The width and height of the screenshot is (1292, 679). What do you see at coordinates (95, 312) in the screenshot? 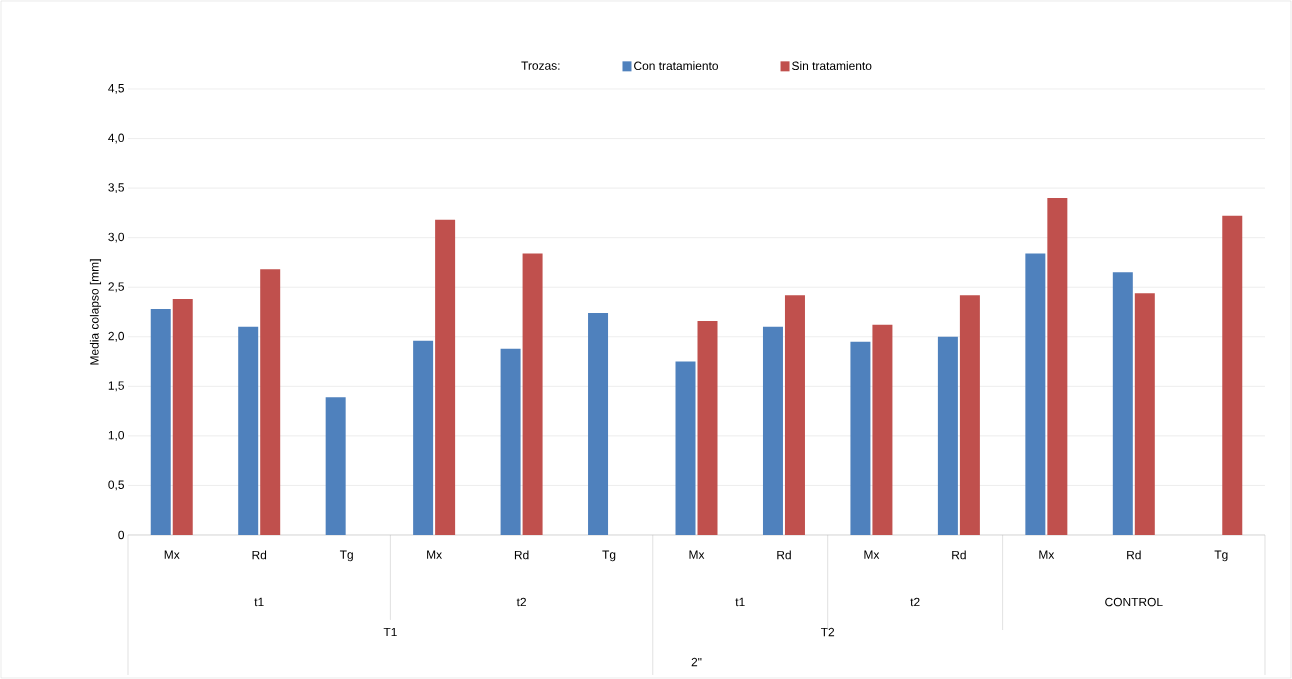
I see `y-axis-title: Media colapso [mm]` at bounding box center [95, 312].